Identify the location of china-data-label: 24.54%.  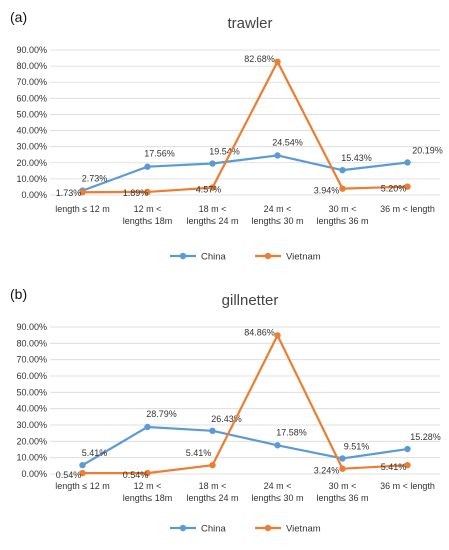
(287, 142).